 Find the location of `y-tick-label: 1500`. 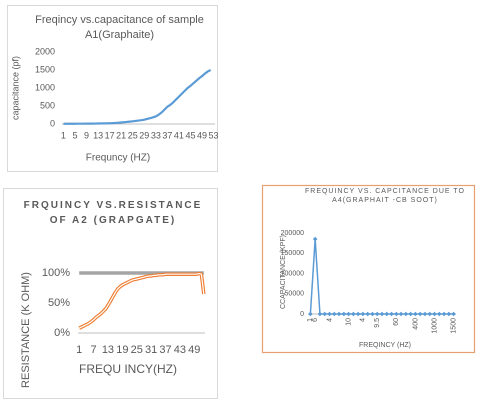

y-tick-label: 1500 is located at coordinates (45, 69).